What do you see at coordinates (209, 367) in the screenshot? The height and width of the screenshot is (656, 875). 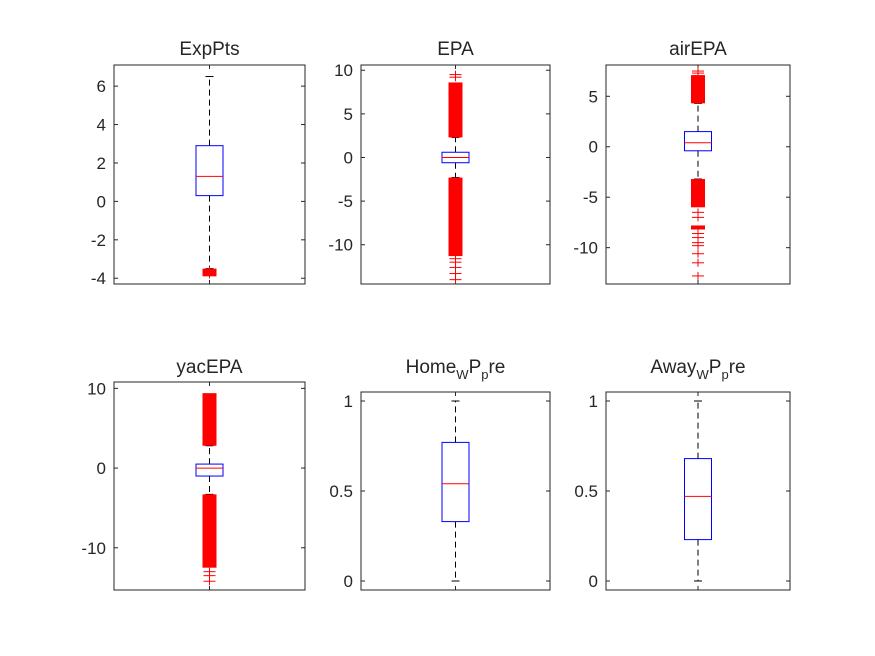 I see `panel-title: yacEPA` at bounding box center [209, 367].